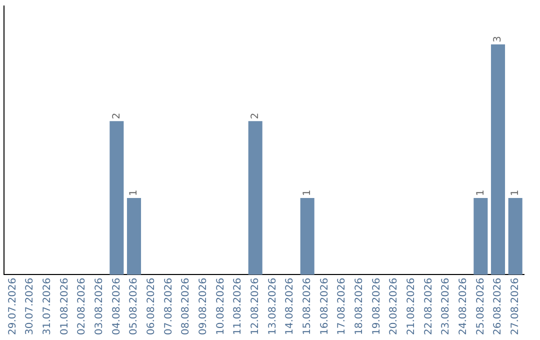 The height and width of the screenshot is (340, 540). What do you see at coordinates (47, 307) in the screenshot?
I see `x-tick-label: 31.07.2026` at bounding box center [47, 307].